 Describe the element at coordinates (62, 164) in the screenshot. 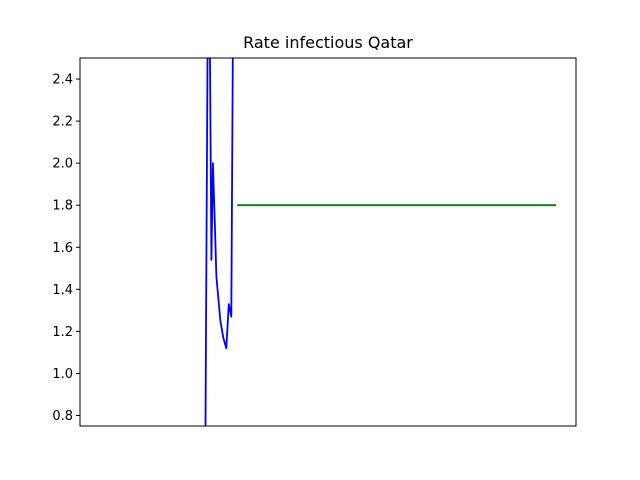

I see `y-tick-label: 2.0` at that location.